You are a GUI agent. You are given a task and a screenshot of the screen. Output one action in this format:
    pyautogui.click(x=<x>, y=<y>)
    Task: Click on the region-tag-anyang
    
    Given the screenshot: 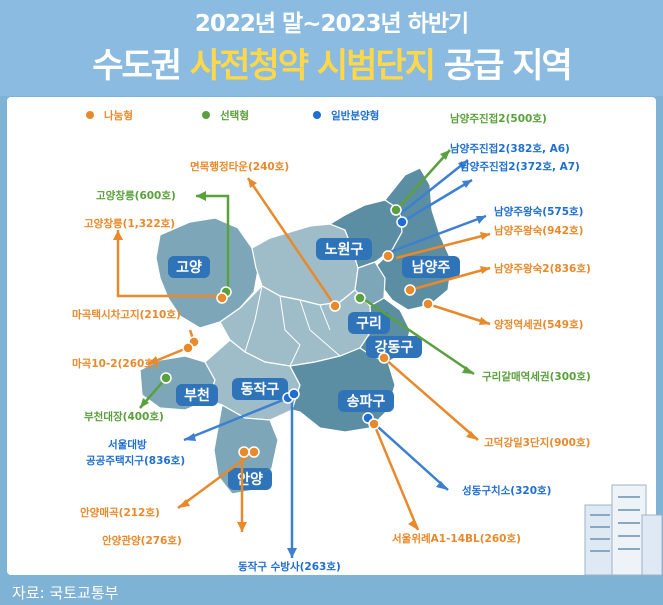 What is the action you would take?
    pyautogui.click(x=250, y=479)
    